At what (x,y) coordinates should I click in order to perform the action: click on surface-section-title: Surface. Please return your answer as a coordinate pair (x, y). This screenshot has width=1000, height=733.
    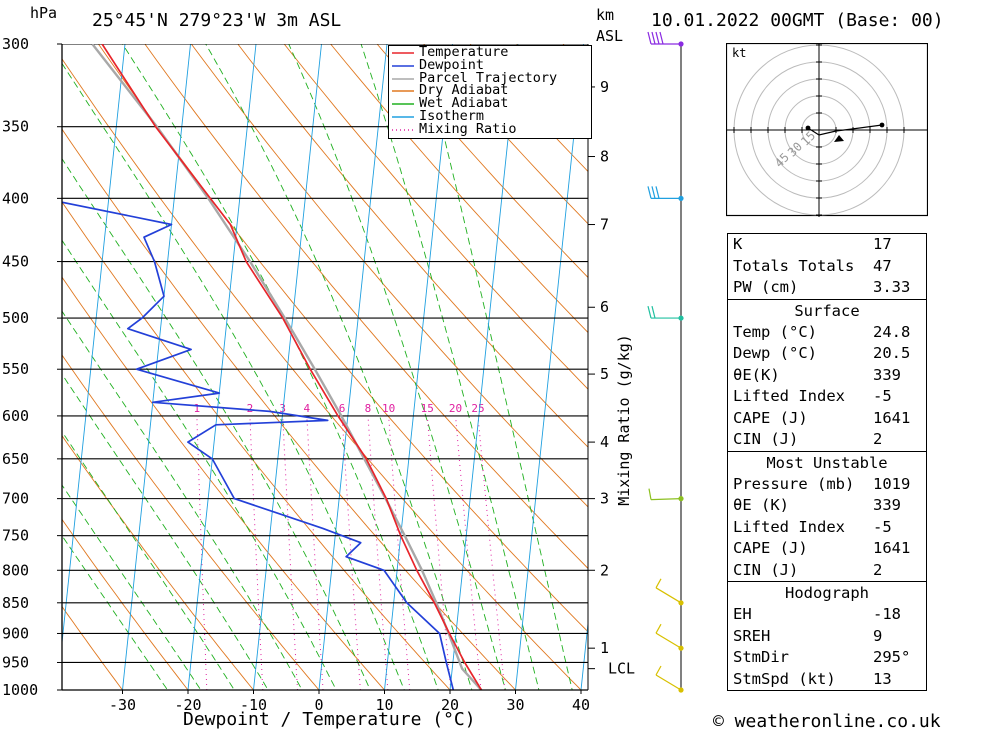
    Looking at the image, I should click on (827, 310).